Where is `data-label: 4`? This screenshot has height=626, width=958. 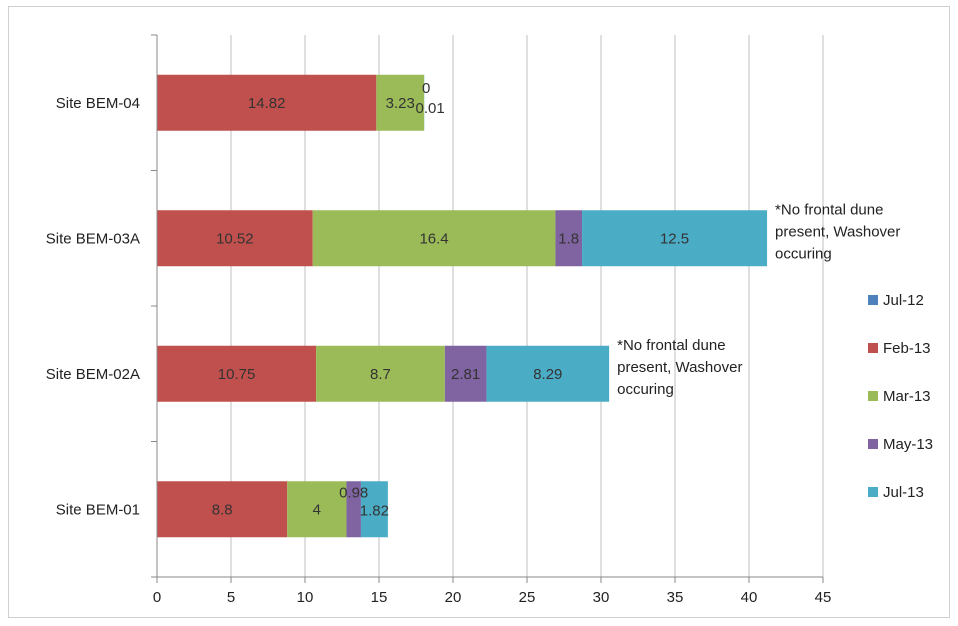
data-label: 4 is located at coordinates (317, 509).